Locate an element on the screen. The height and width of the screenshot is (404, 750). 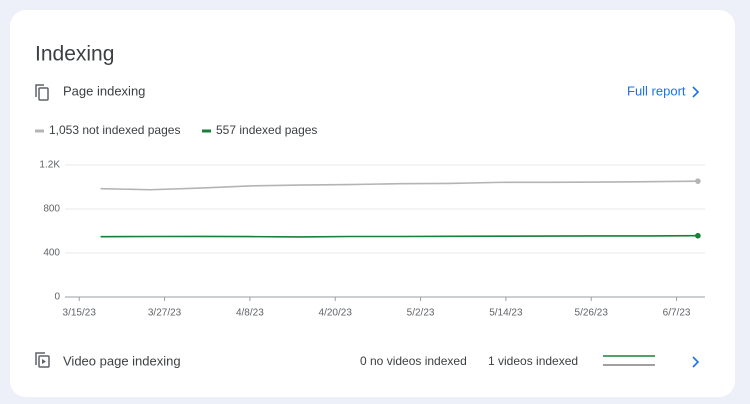
x-tick-label: 6/7/23 is located at coordinates (677, 313).